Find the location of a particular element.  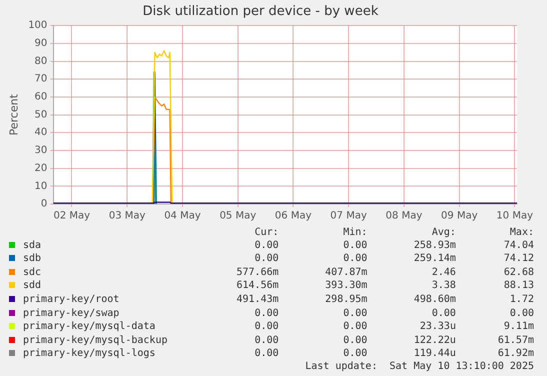

text: Max: is located at coordinates (521, 233).